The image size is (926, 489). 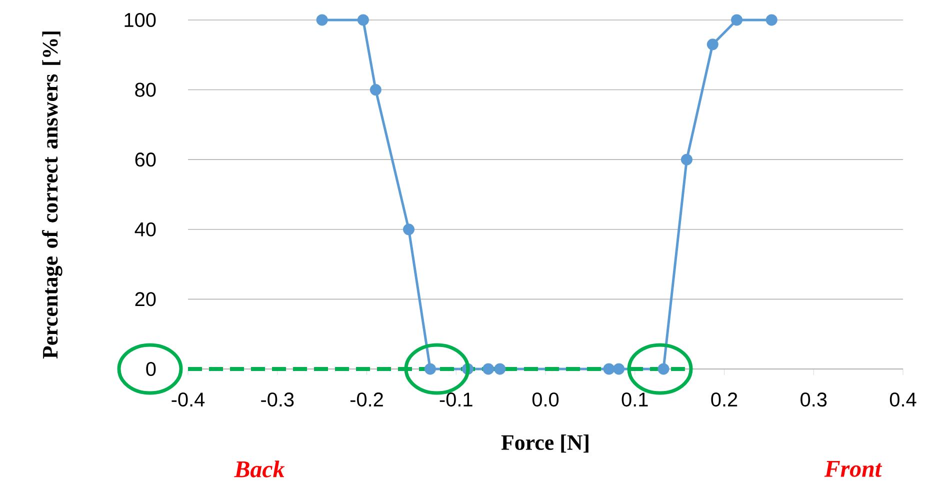 What do you see at coordinates (145, 229) in the screenshot?
I see `y-tick-label: 40` at bounding box center [145, 229].